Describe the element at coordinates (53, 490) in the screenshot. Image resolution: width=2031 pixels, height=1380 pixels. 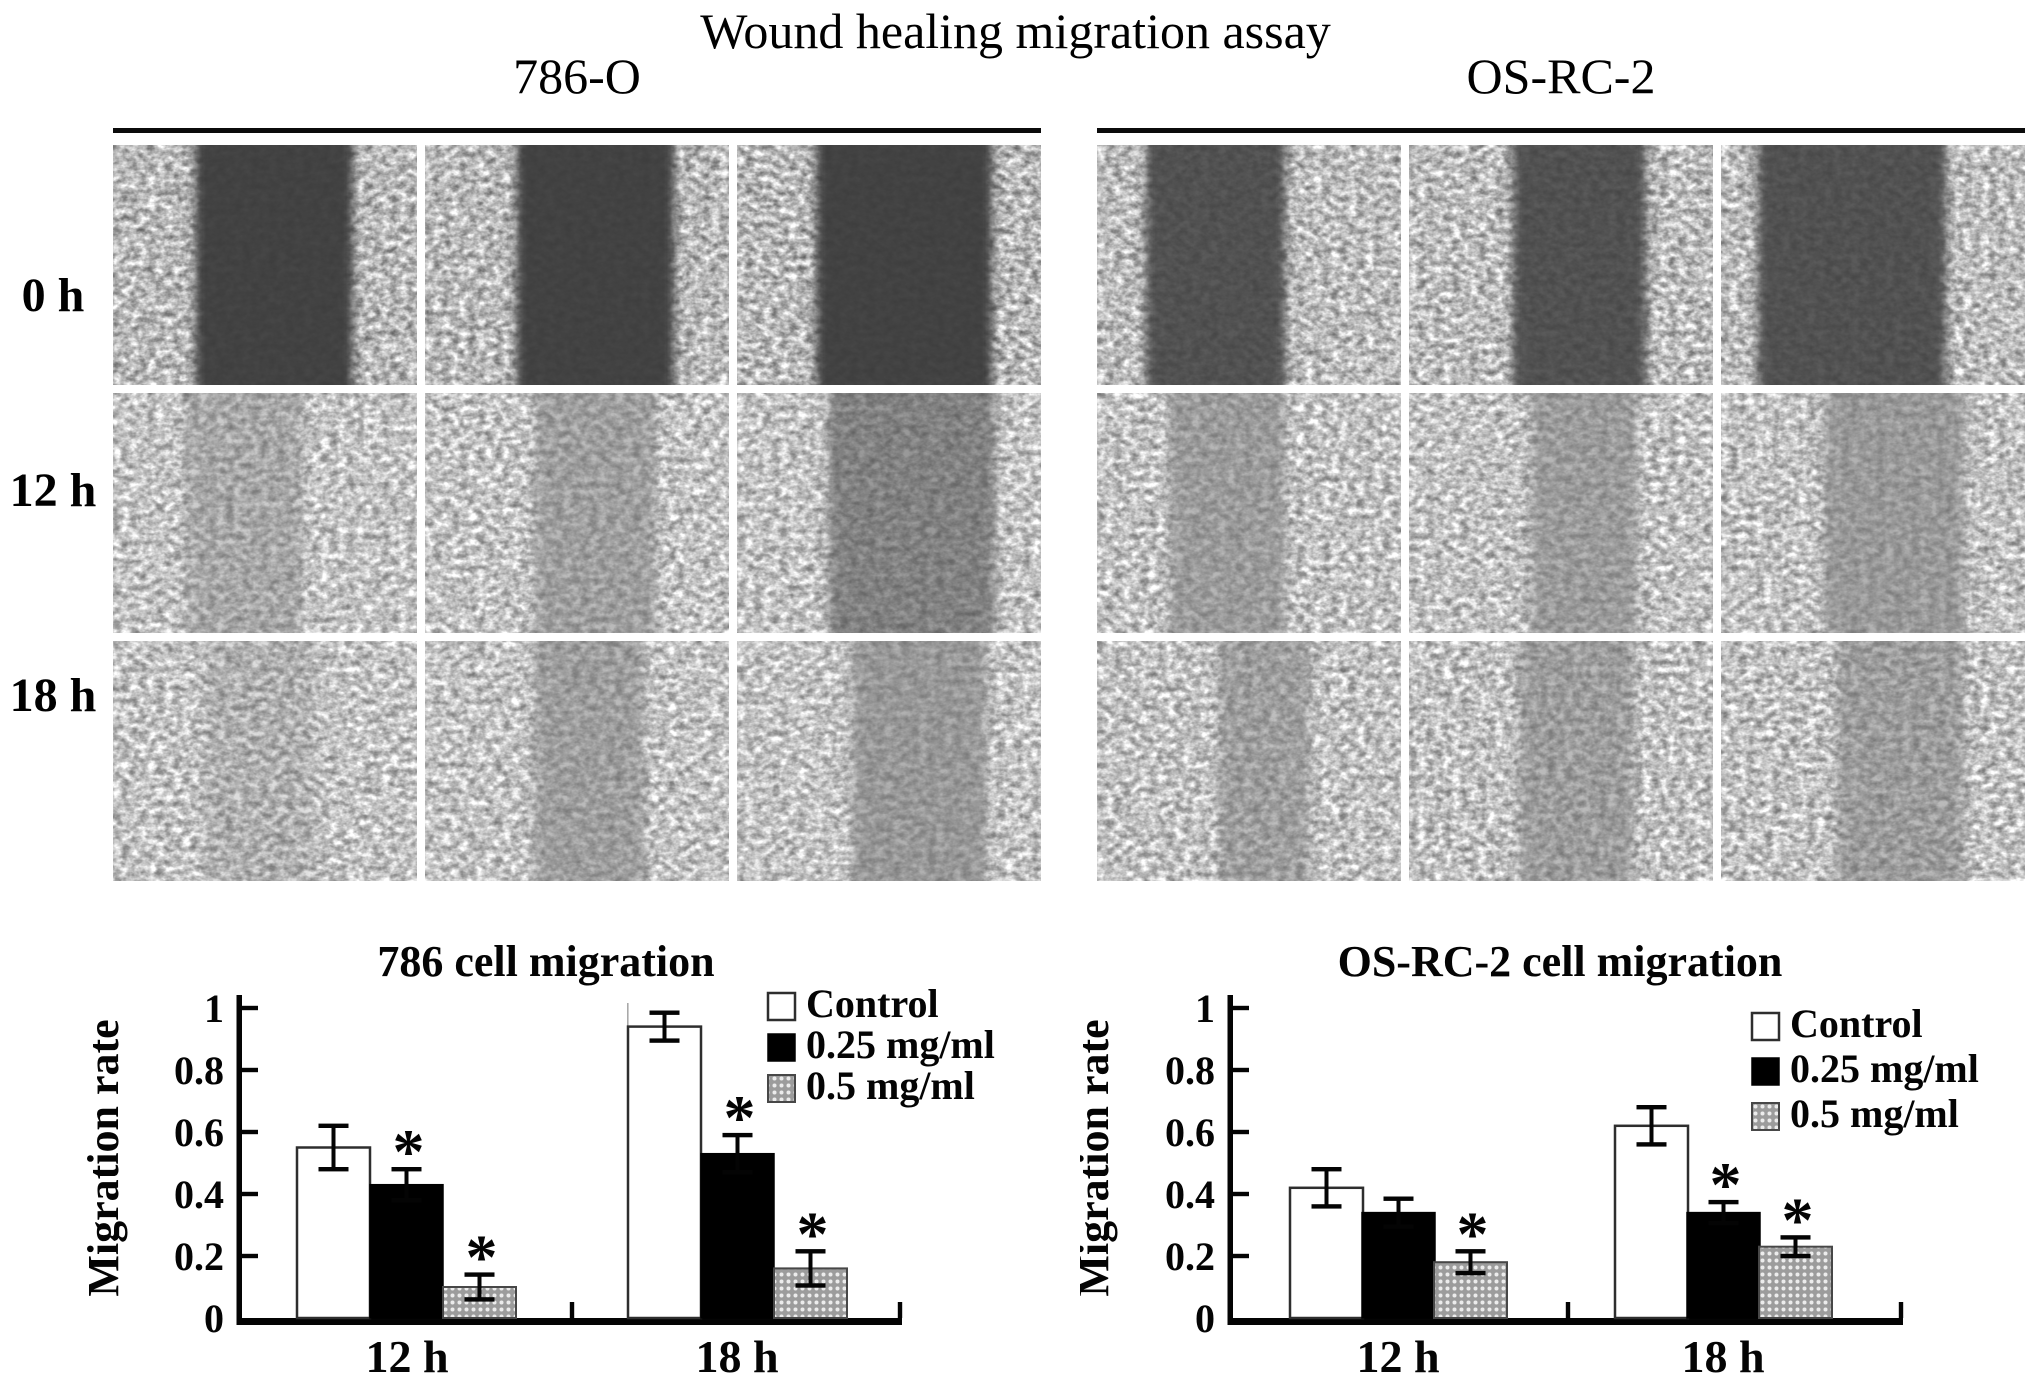
I see `row-label-12h: 12 h` at that location.